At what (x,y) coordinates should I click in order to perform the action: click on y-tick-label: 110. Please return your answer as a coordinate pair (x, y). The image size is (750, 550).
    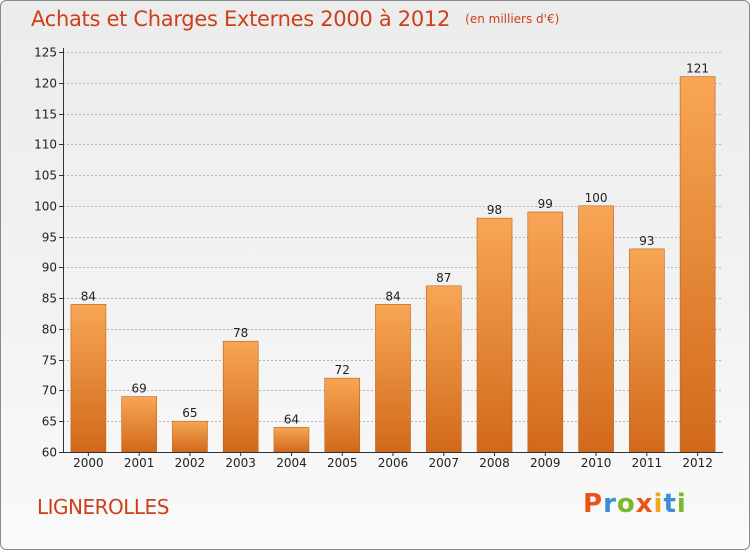
    Looking at the image, I should click on (45, 145).